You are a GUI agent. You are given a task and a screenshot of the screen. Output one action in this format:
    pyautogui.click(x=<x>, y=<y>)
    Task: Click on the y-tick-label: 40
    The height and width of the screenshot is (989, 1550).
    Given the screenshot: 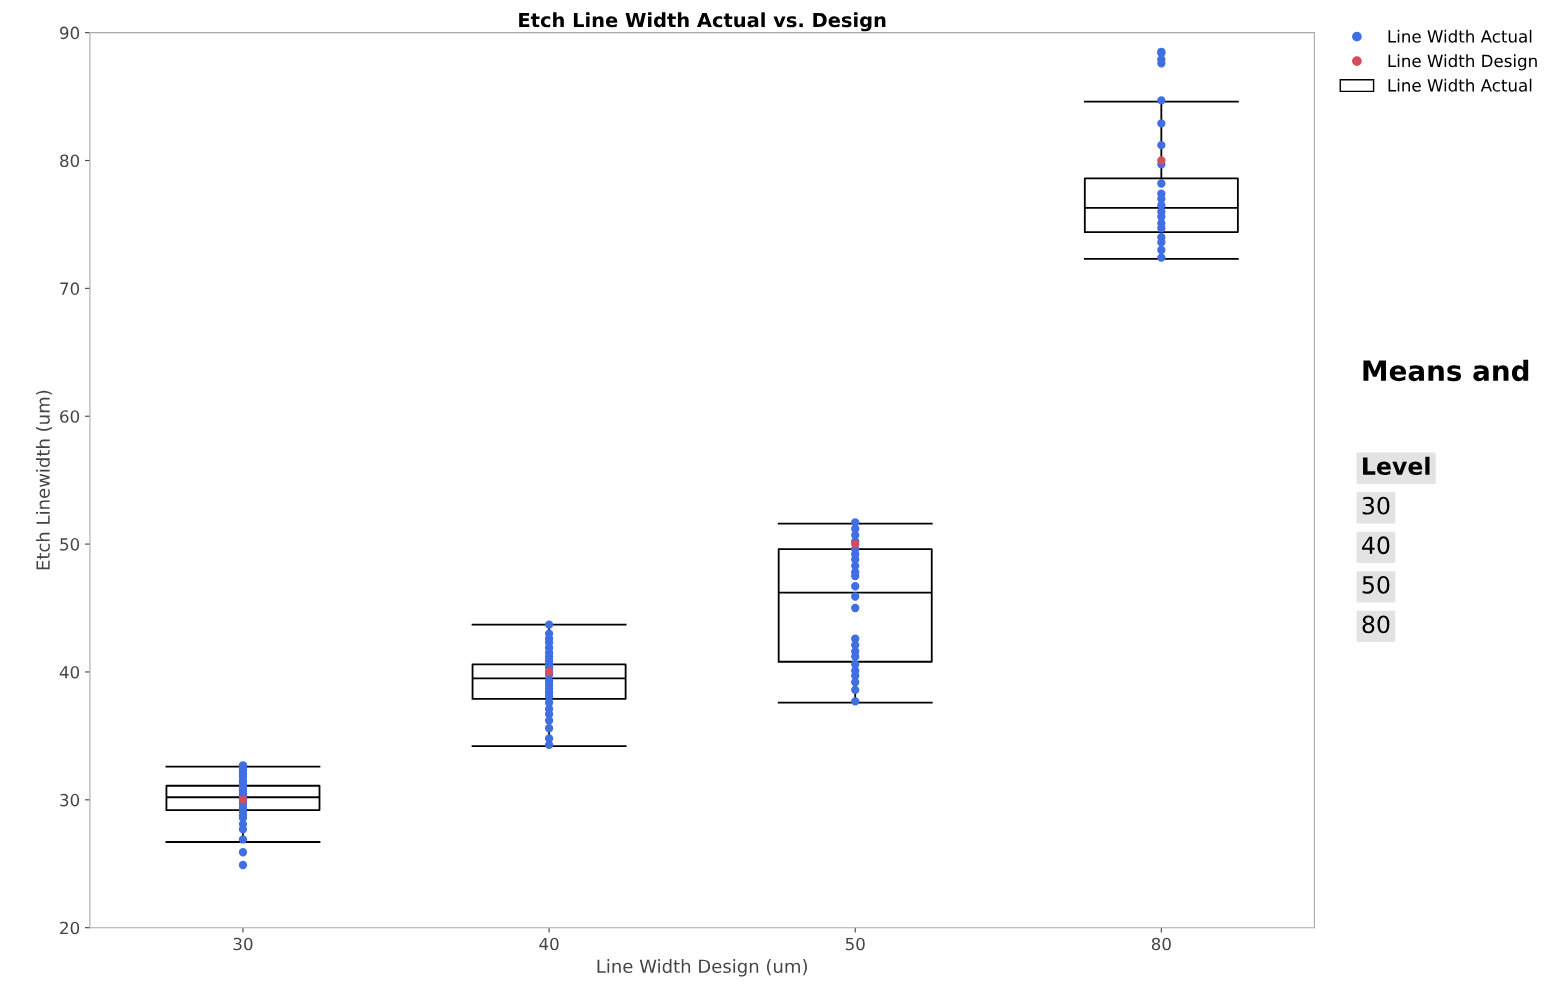 What is the action you would take?
    pyautogui.click(x=69, y=672)
    